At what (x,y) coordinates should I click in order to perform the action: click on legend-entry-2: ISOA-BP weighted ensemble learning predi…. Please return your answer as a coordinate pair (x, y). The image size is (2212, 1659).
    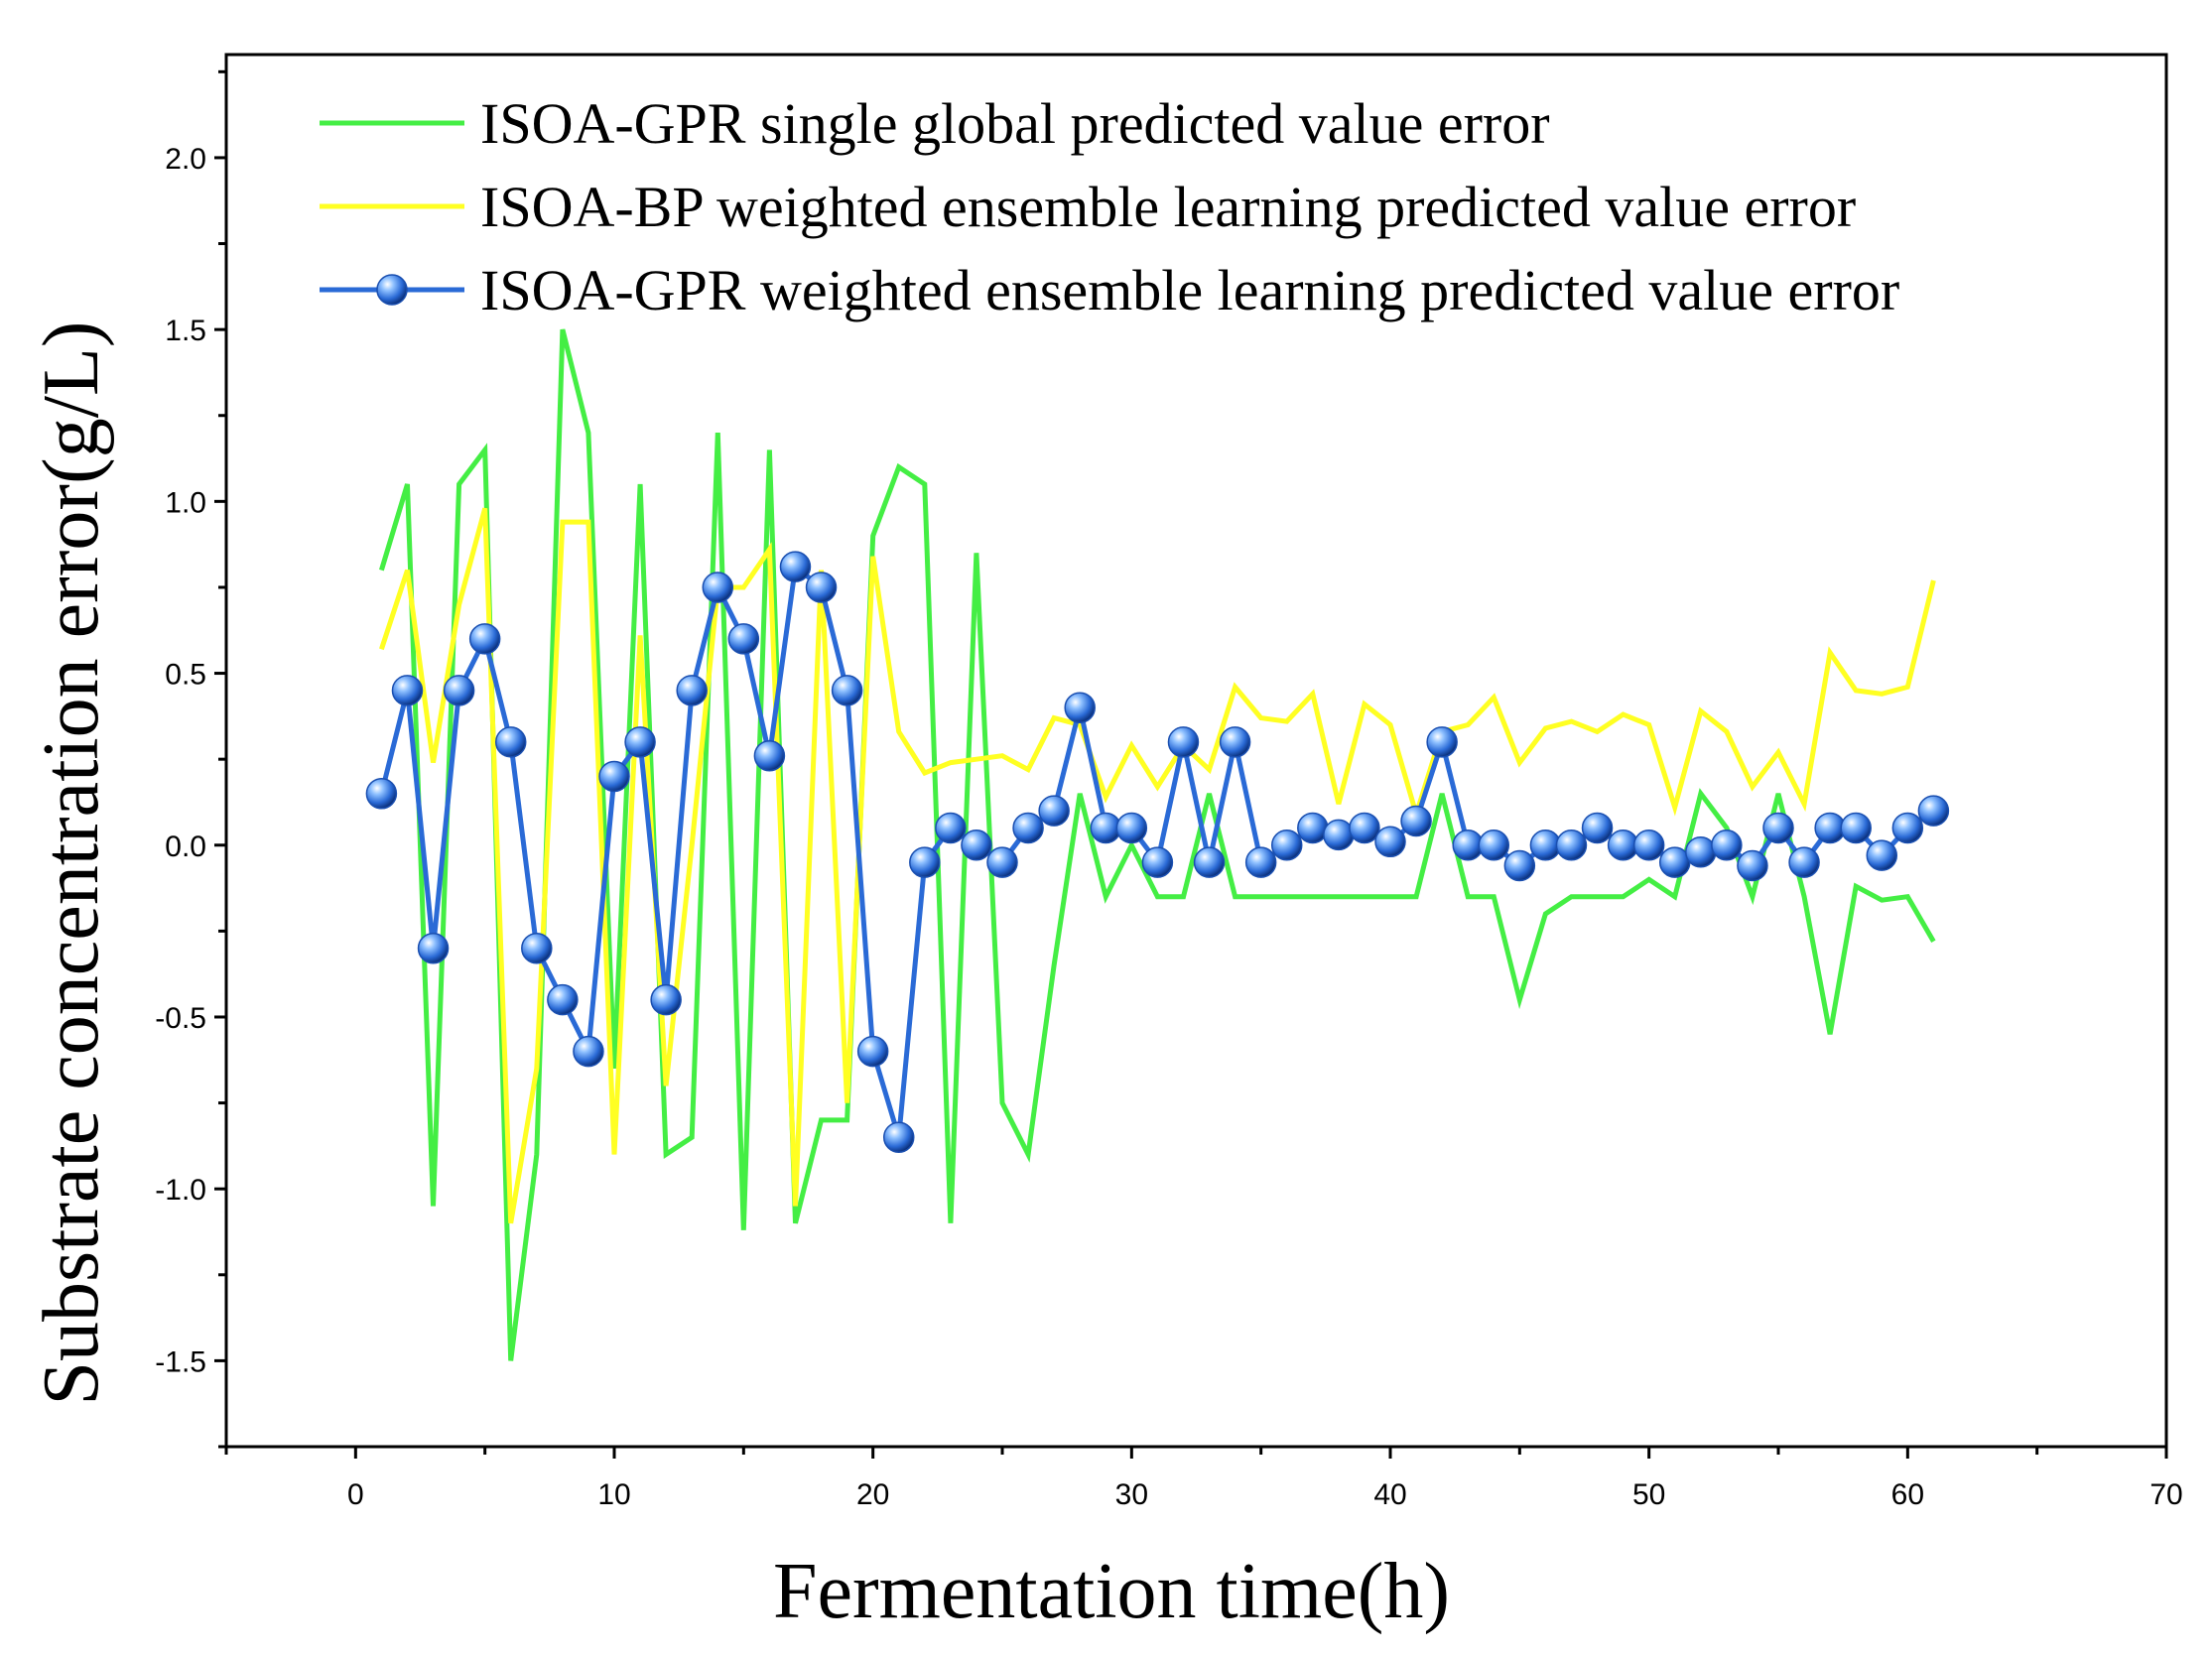
    Looking at the image, I should click on (1168, 207).